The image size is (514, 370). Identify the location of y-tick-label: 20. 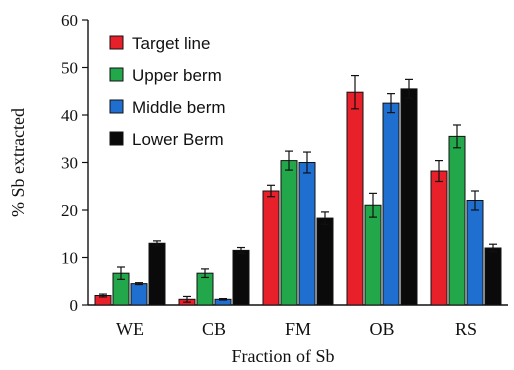
(69, 210).